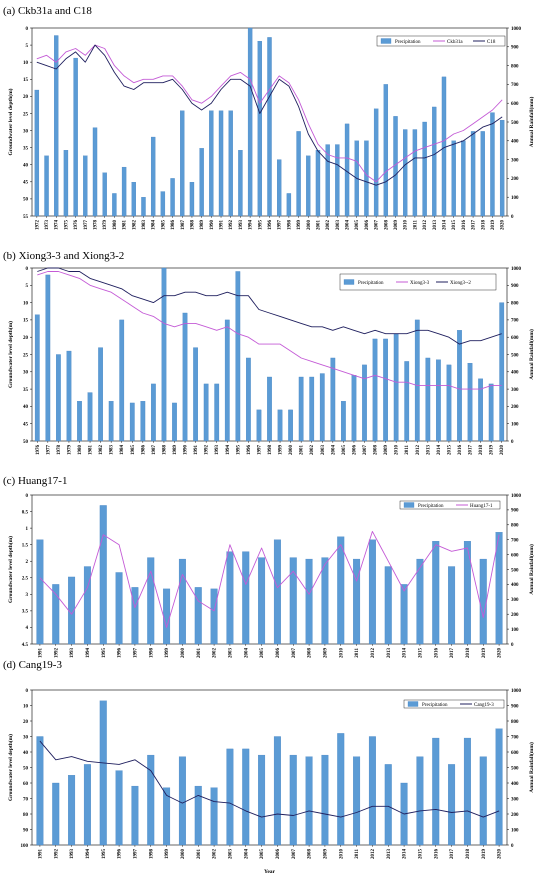 Image resolution: width=550 pixels, height=884 pixels. Describe the element at coordinates (357, 854) in the screenshot. I see `x-tick-label: 2011` at that location.